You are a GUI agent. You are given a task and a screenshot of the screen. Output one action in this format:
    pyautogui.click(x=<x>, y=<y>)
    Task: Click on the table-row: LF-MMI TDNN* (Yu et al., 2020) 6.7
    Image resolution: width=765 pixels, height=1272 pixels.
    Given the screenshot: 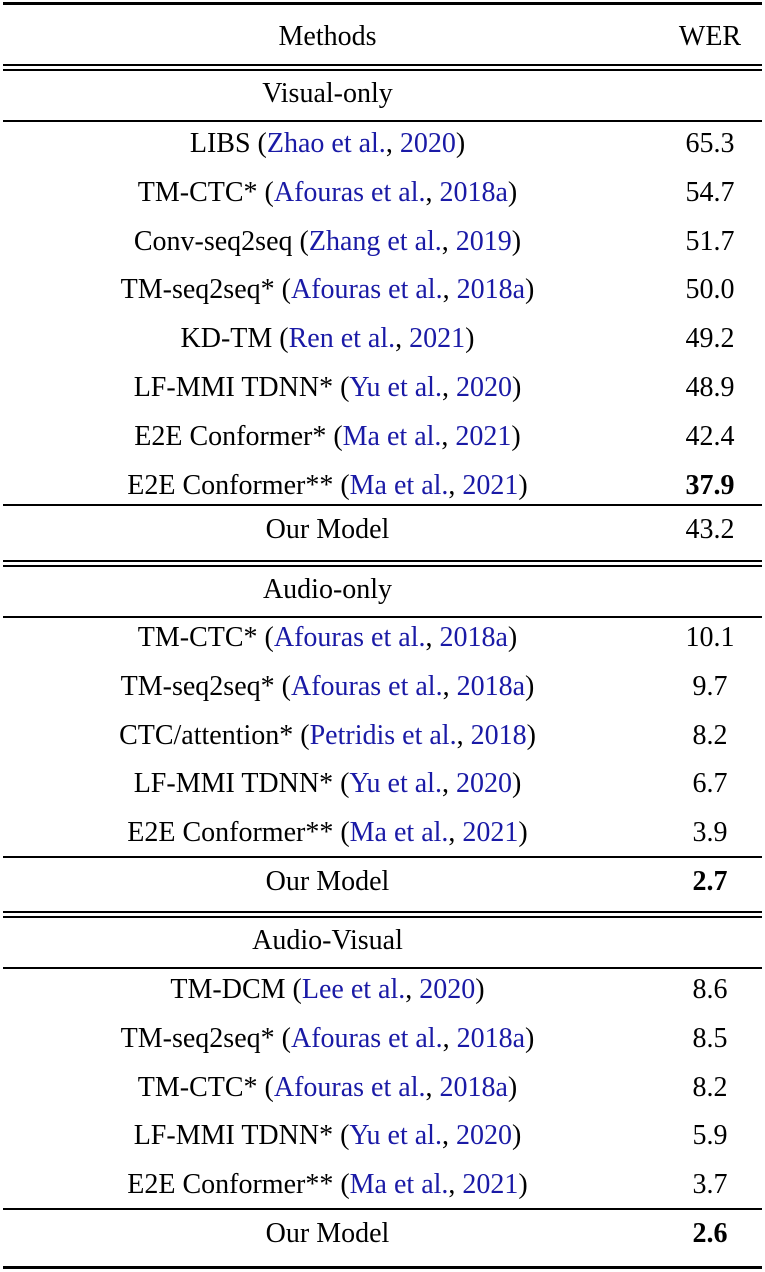 What is the action you would take?
    pyautogui.click(x=382, y=784)
    